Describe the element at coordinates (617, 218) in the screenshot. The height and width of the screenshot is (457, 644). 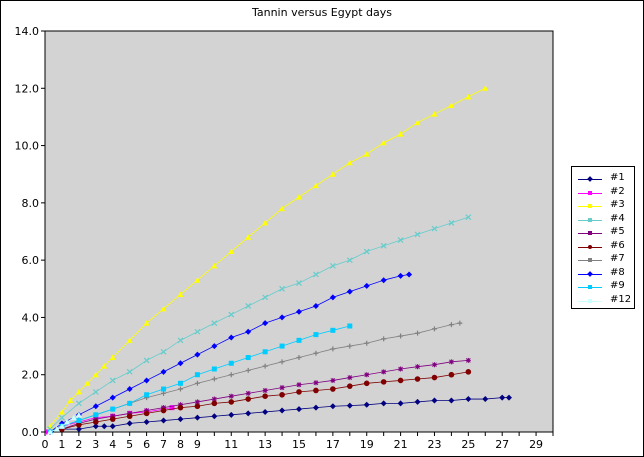
I see `legend-label: #4` at that location.